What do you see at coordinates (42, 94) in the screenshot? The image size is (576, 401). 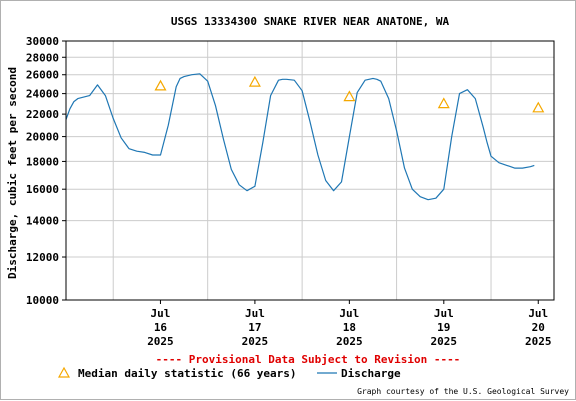 I see `y-tick-label: 24000` at bounding box center [42, 94].